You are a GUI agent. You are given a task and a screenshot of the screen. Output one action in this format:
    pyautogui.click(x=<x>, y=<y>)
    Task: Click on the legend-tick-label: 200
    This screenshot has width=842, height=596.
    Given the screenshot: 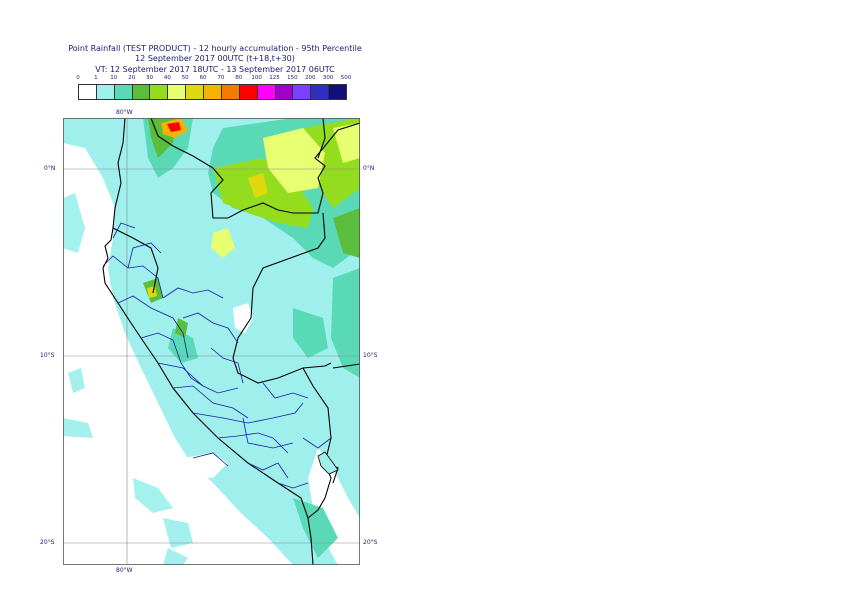 What is the action you would take?
    pyautogui.click(x=310, y=78)
    